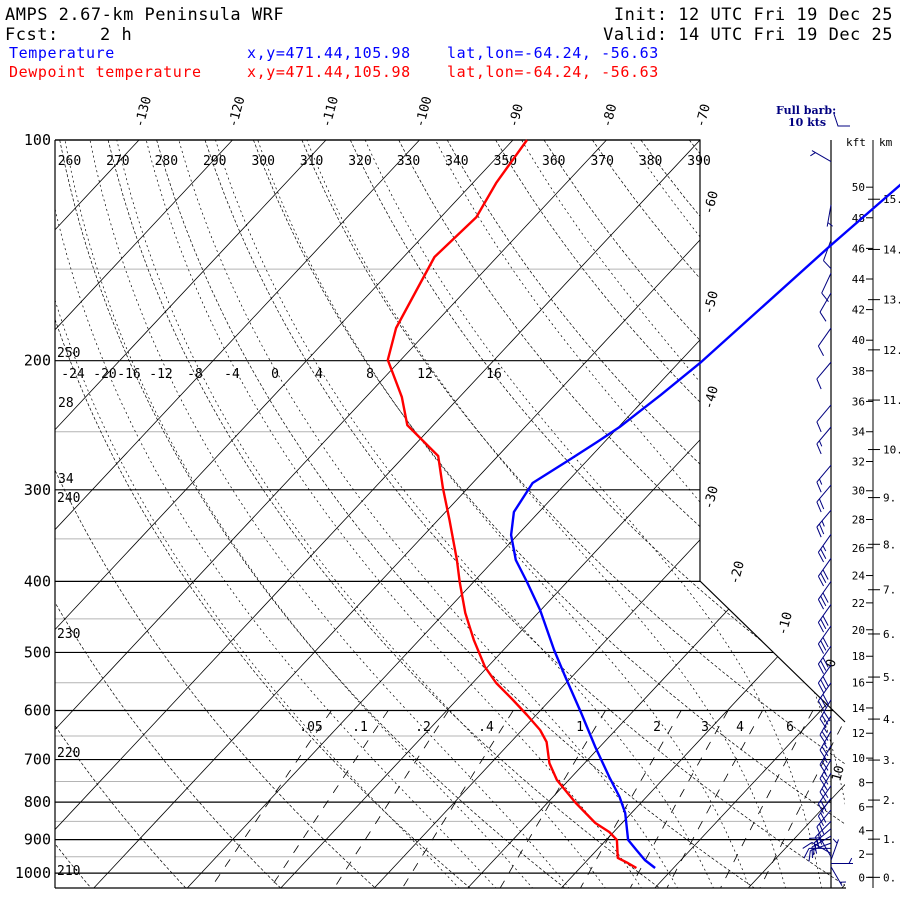 The height and width of the screenshot is (900, 900). I want to click on model-title: AMPS 2.67-km Peninsula WRF, so click(144, 15).